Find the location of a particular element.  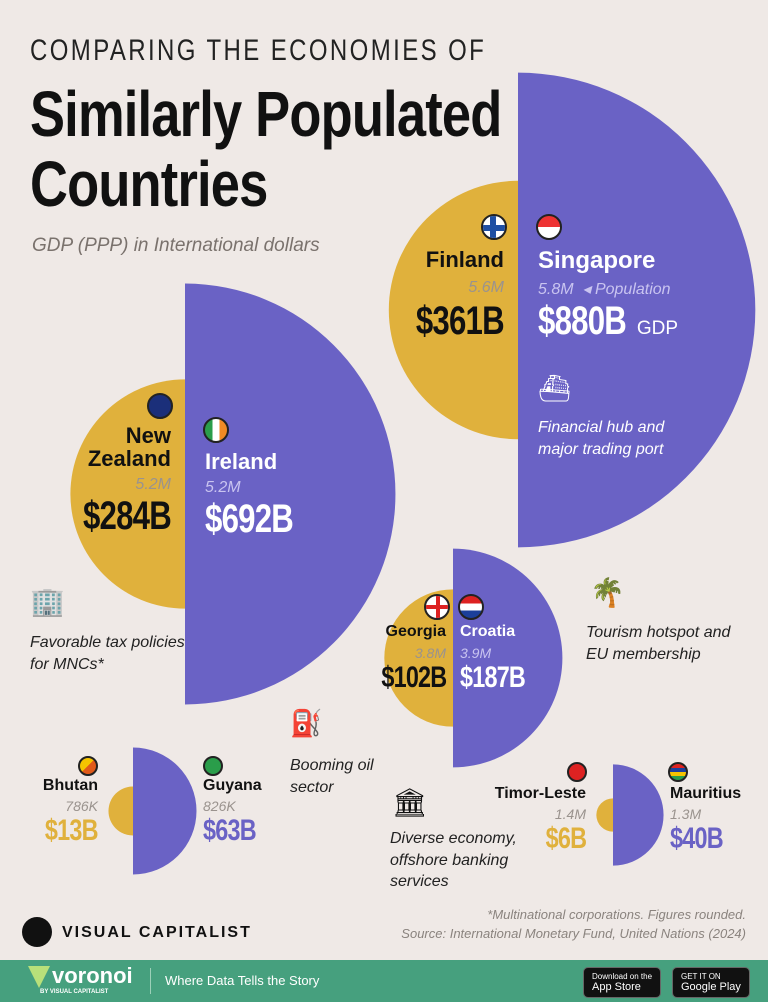

voronoi-logo-icon is located at coordinates (39, 977).